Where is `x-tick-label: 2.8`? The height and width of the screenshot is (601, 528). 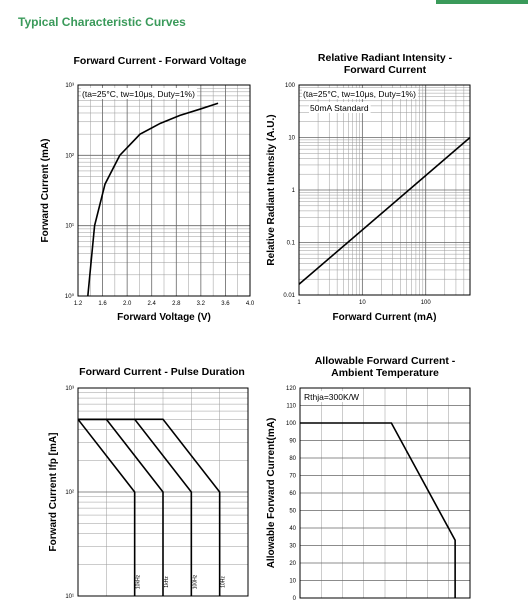
x-tick-label: 2.8 is located at coordinates (176, 304).